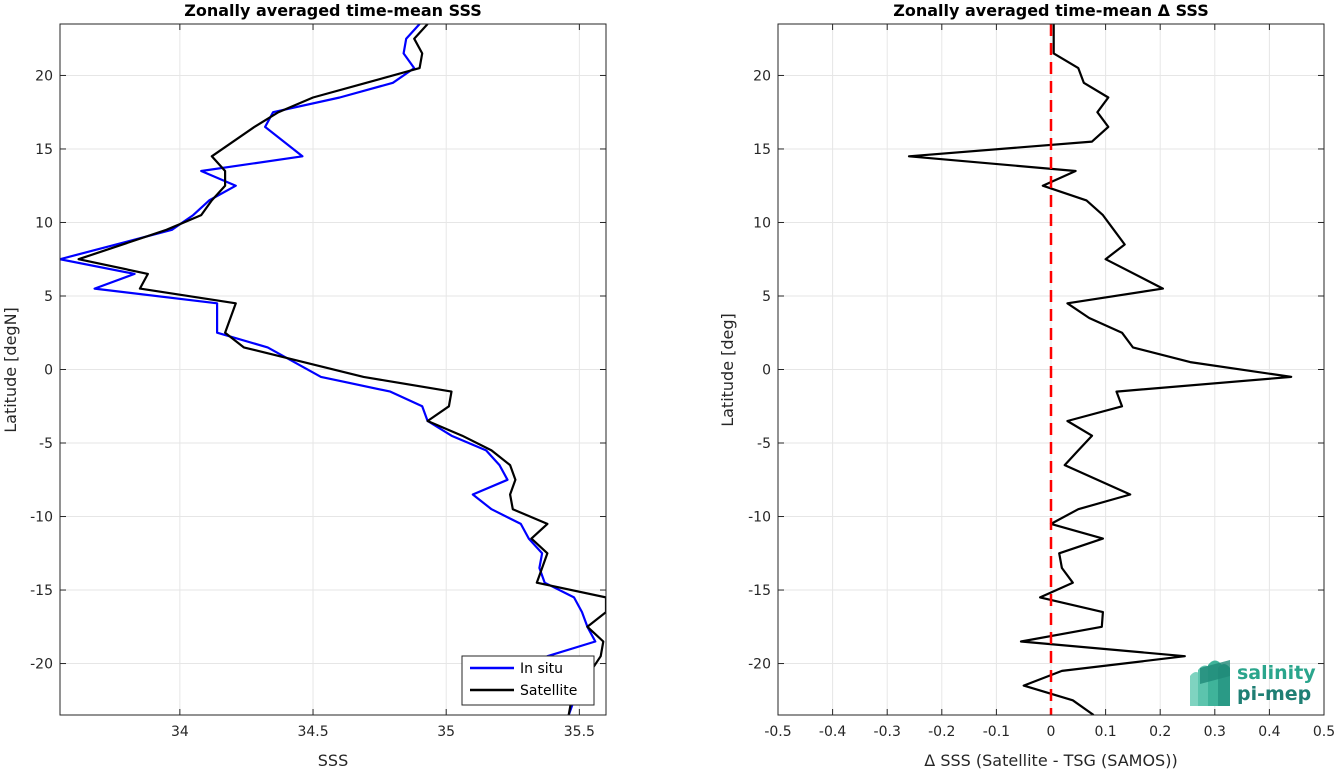  I want to click on left-y-tick-label: 20, so click(44, 76).